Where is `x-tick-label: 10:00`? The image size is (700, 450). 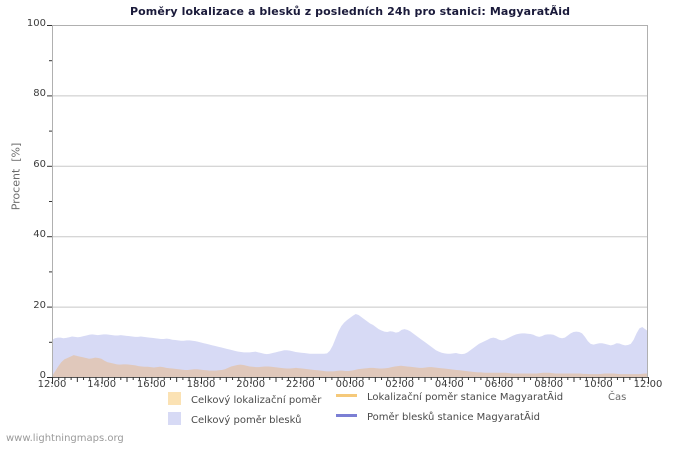
x-tick-label: 10:00 is located at coordinates (598, 384).